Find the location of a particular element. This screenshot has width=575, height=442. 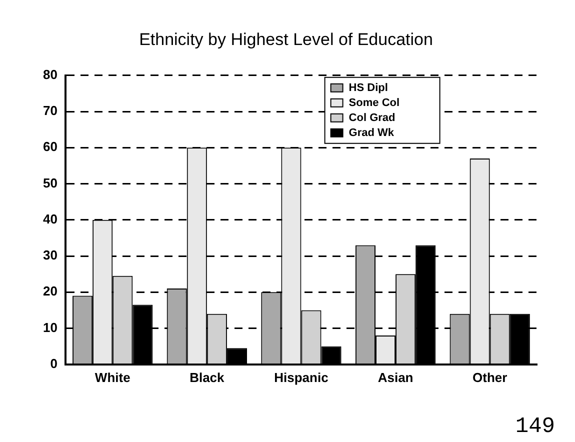

x-tick-label: Black is located at coordinates (208, 377).